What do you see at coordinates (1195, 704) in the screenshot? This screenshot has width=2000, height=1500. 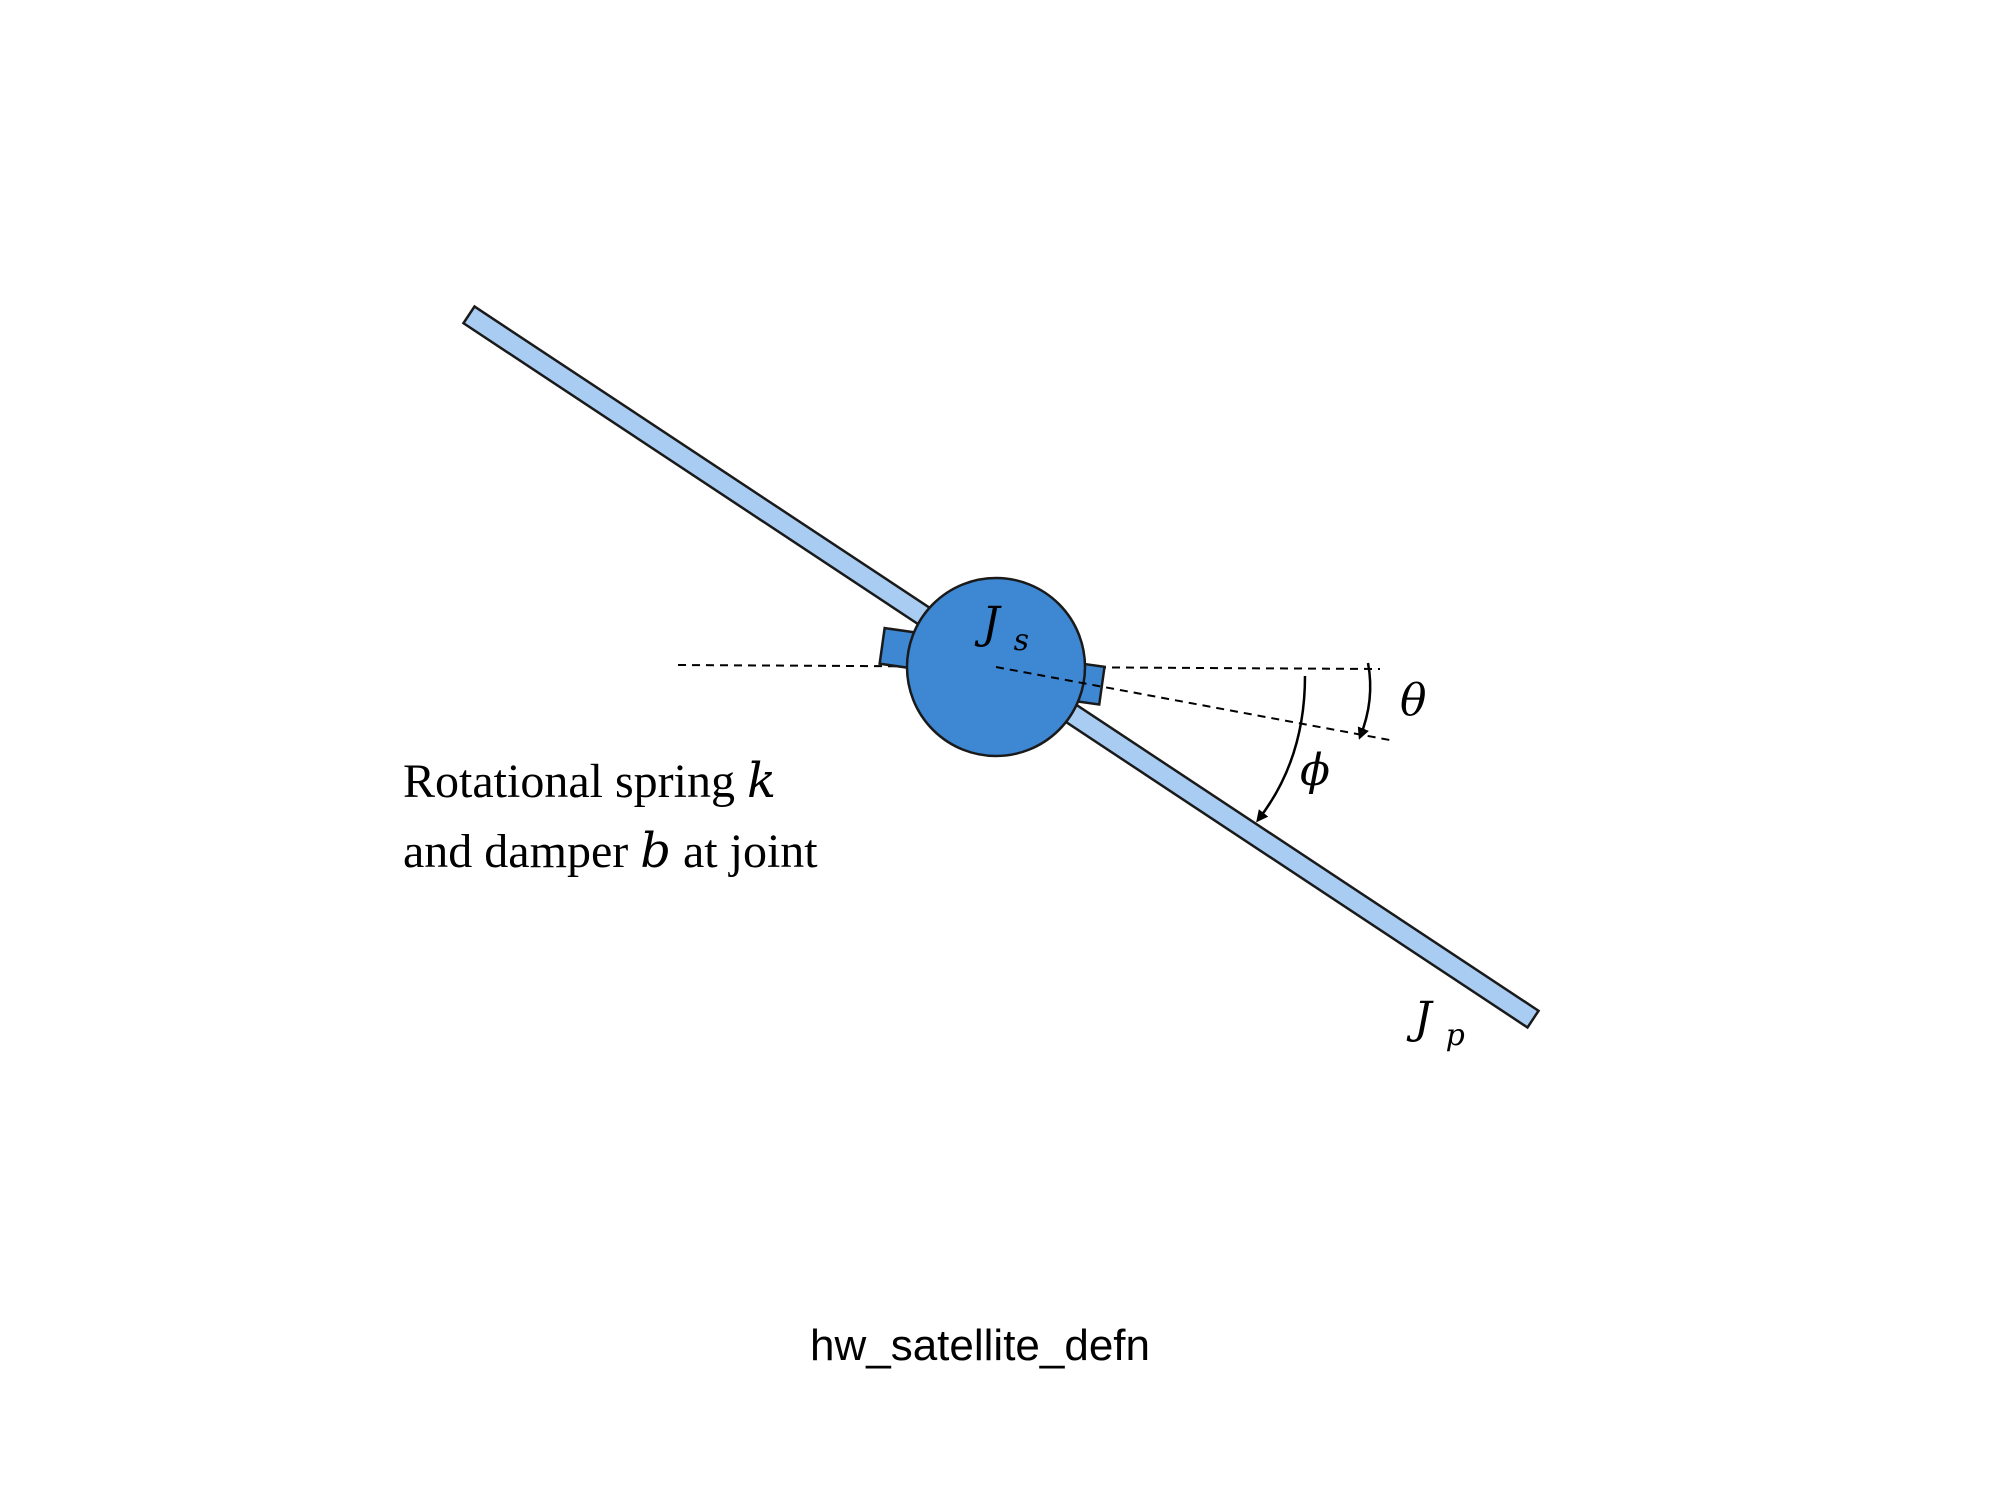 I see `body-axis-line` at bounding box center [1195, 704].